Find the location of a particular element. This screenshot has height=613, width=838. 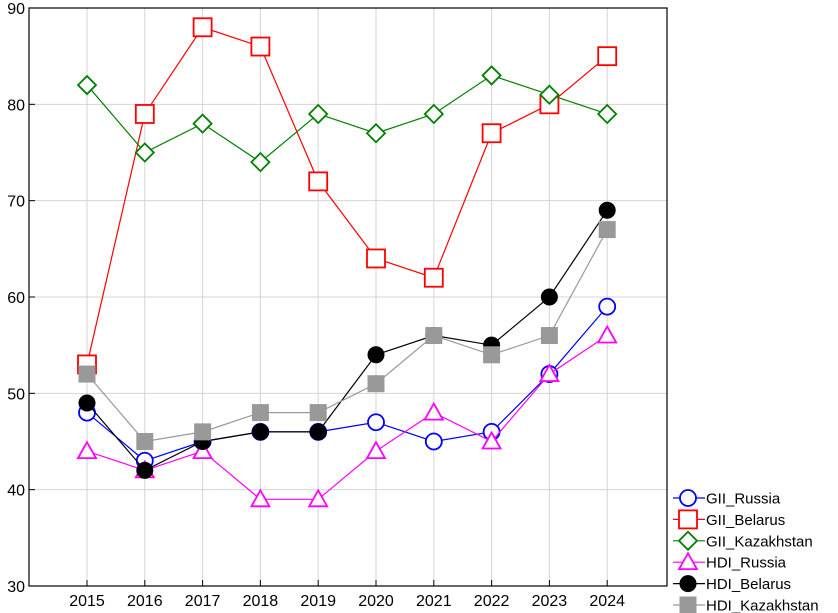

x-tick-label: 2021 is located at coordinates (434, 601).